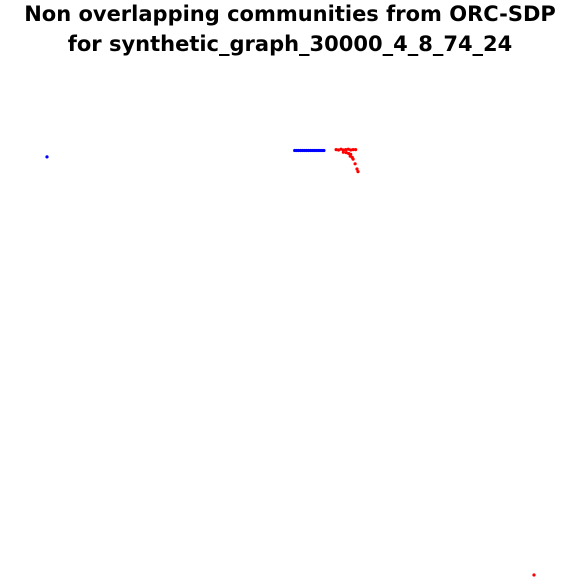  What do you see at coordinates (290, 14) in the screenshot?
I see `chart-title-line-1: Non overlapping communities from ORC-SDP` at bounding box center [290, 14].